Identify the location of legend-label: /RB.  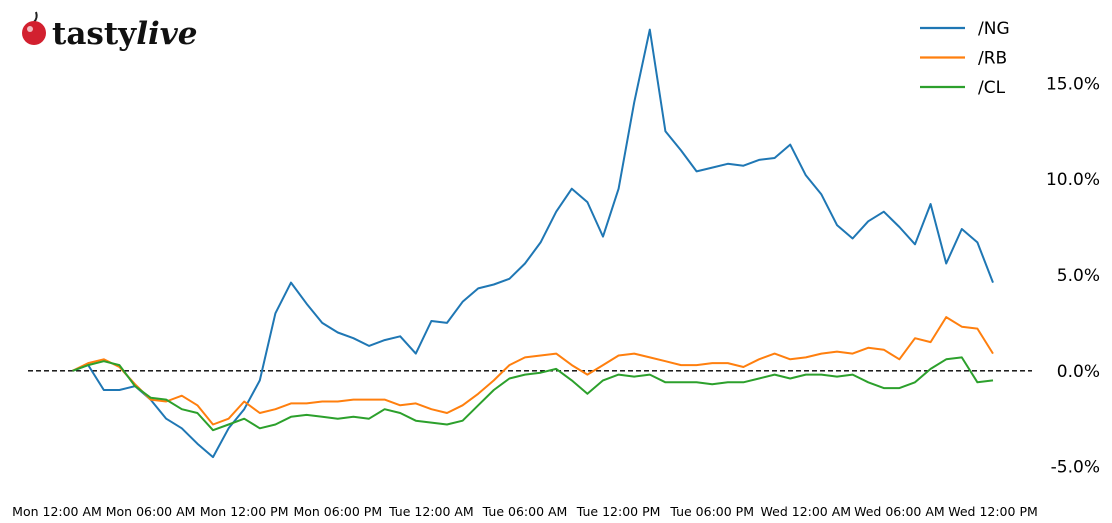
(992, 59).